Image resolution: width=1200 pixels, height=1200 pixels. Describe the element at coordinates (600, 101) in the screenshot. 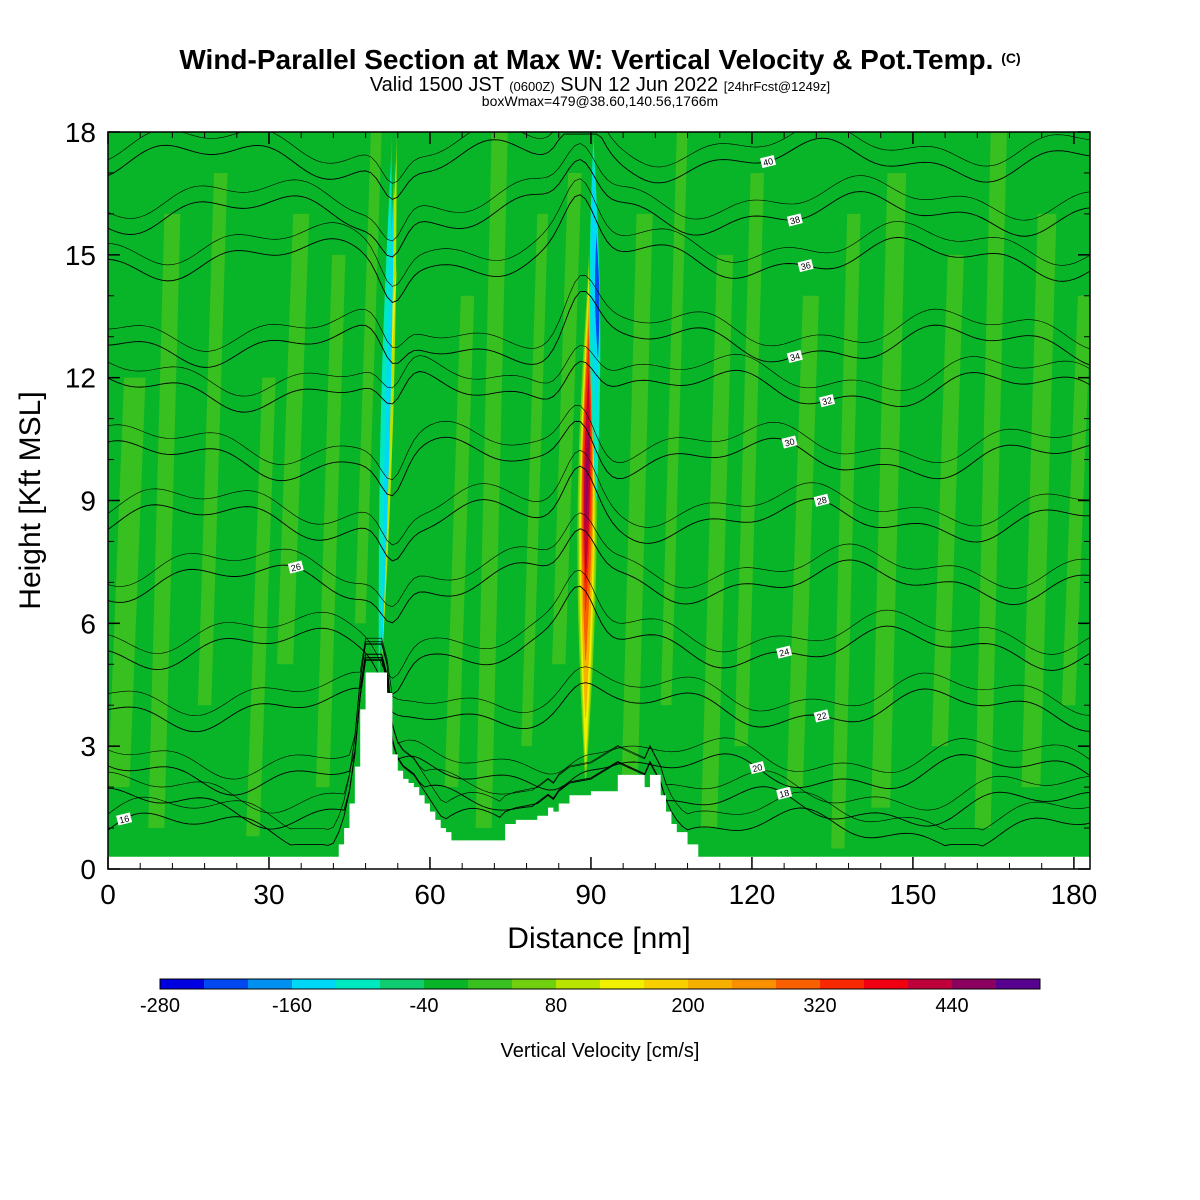

I see `box-info: boxWmax=479@38.60,140.56,1766m` at that location.